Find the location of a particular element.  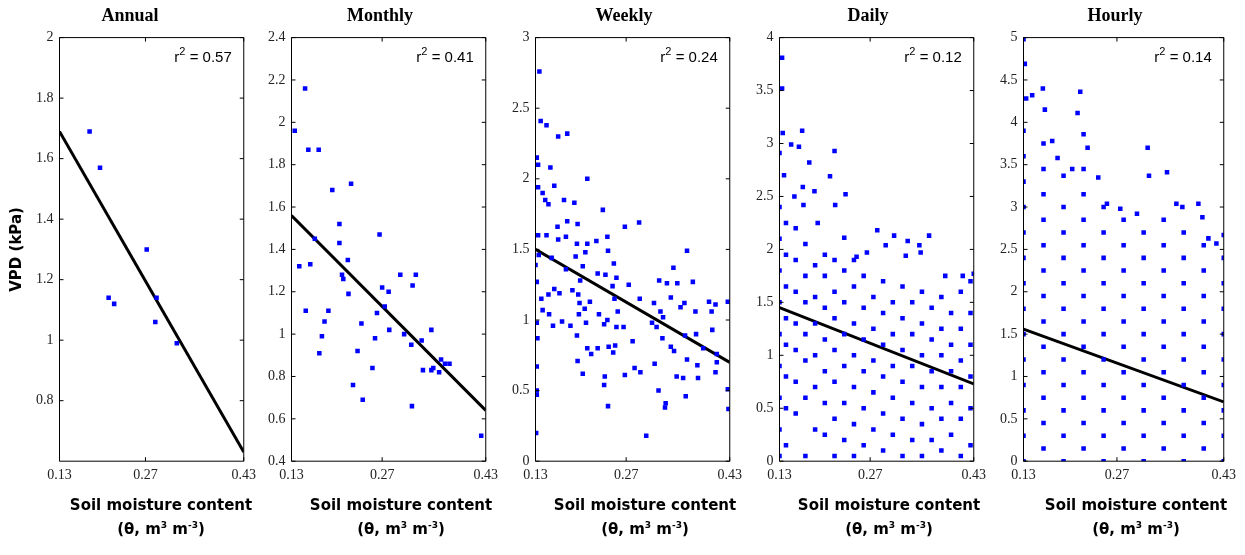

y-tick-label: 3 is located at coordinates (526, 37).